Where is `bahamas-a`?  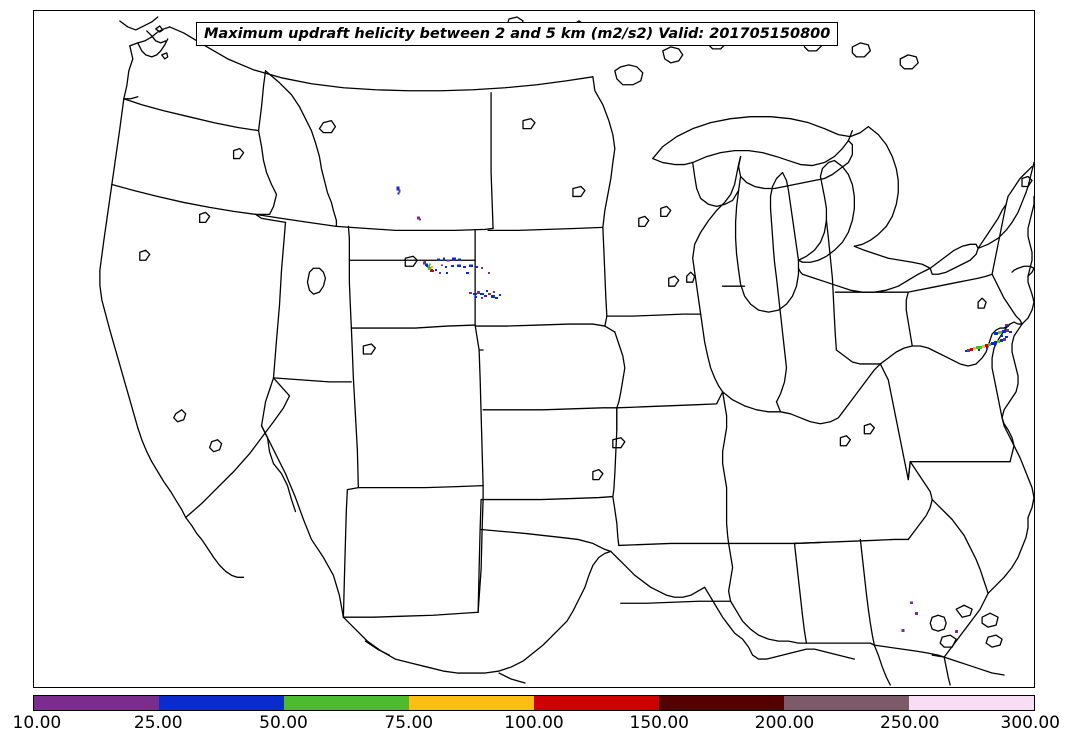
bahamas-a is located at coordinates (964, 611).